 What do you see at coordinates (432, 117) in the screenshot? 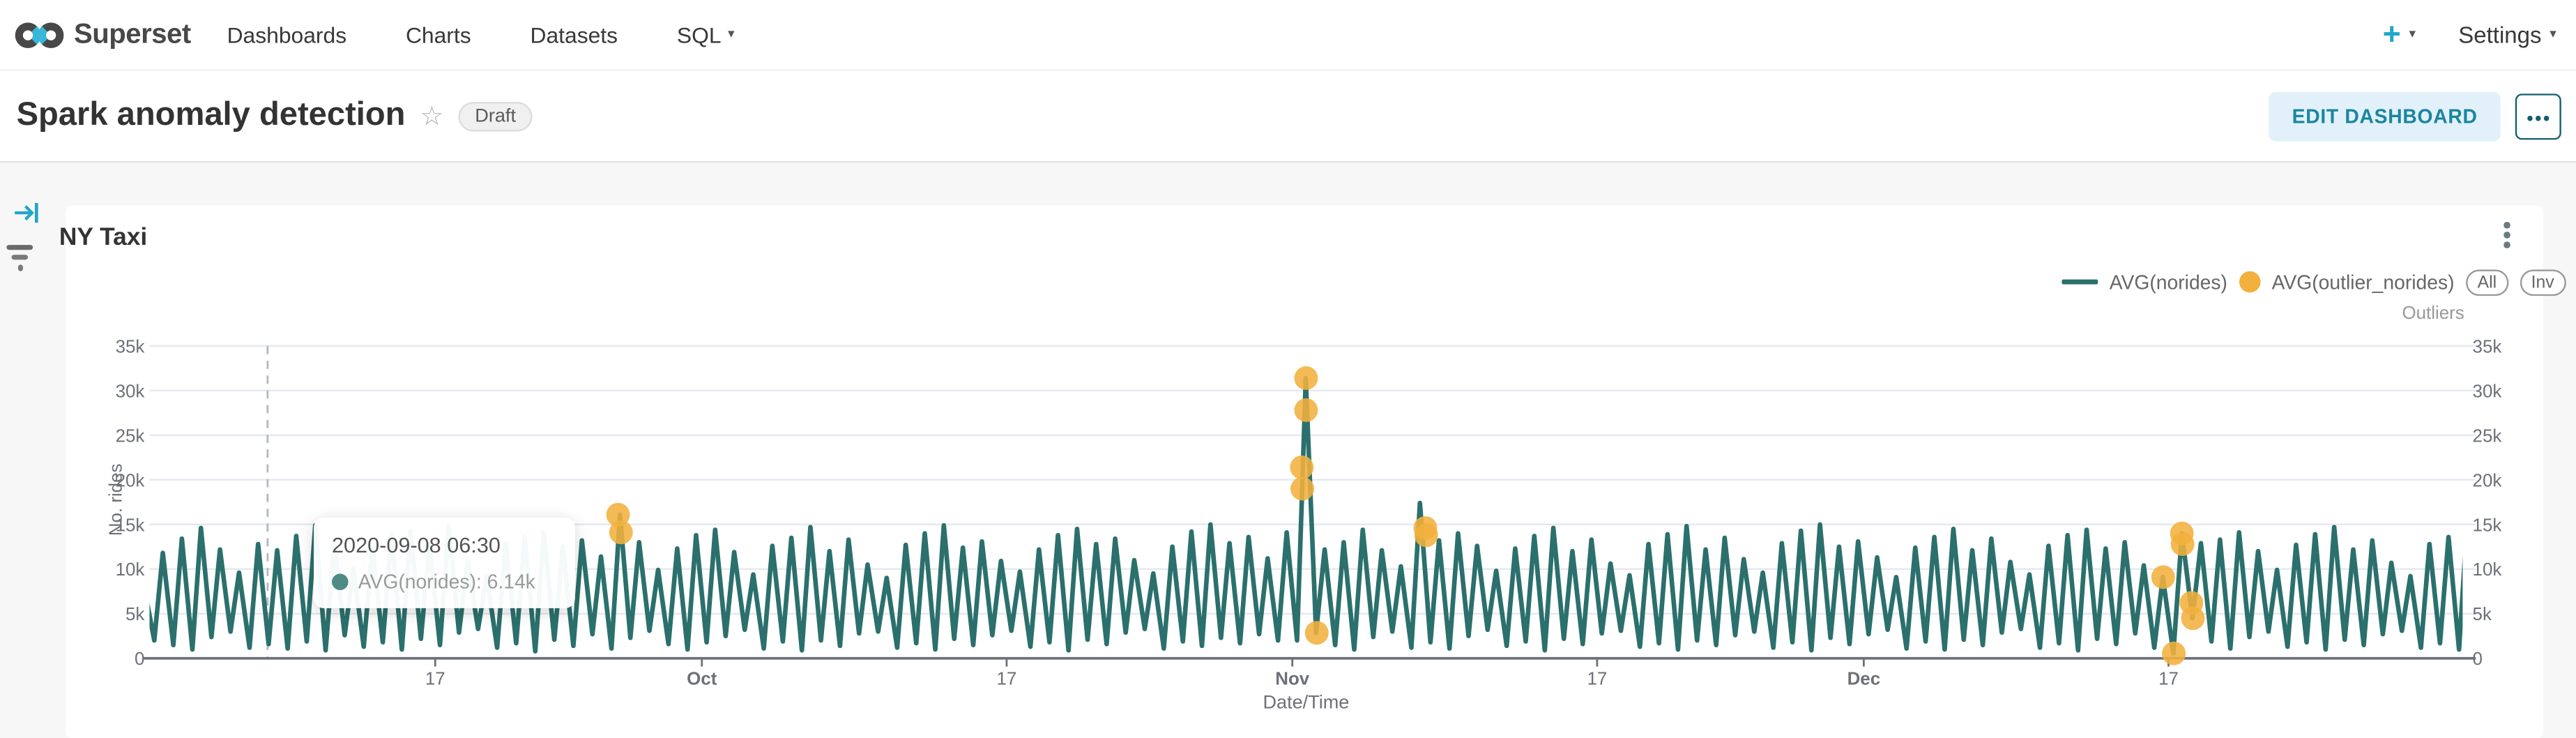
I see `favorite-star-icon: ☆` at bounding box center [432, 117].